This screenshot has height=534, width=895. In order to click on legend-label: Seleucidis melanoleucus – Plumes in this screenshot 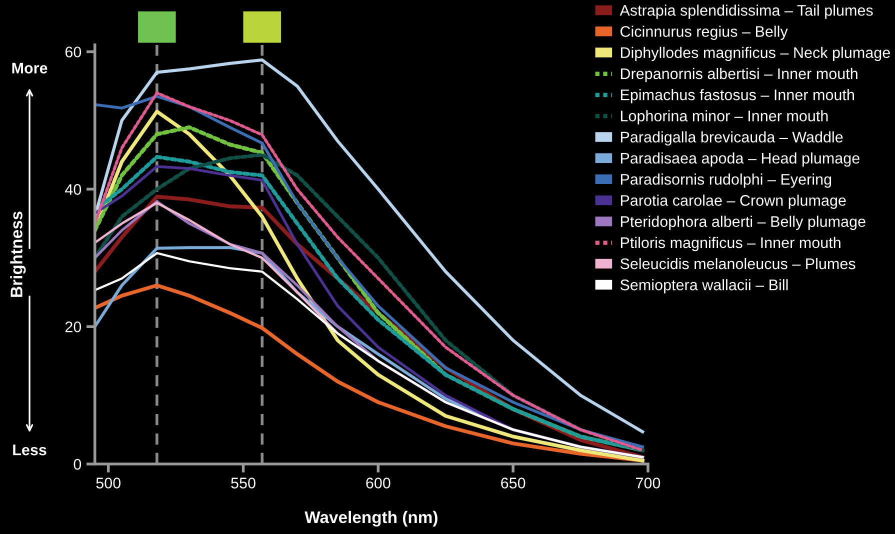, I will do `click(738, 264)`.